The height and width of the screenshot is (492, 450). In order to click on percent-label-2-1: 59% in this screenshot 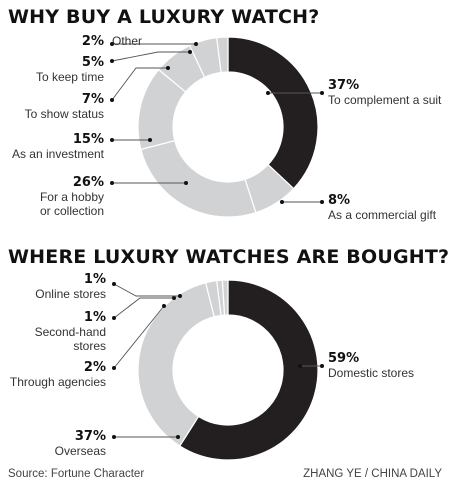, I will do `click(343, 358)`.